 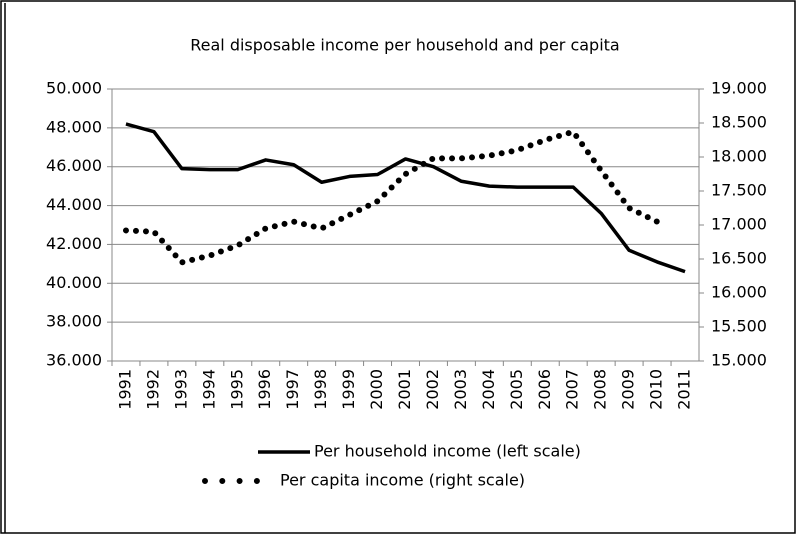 What do you see at coordinates (152, 389) in the screenshot?
I see `x-tick-label: 1992` at bounding box center [152, 389].